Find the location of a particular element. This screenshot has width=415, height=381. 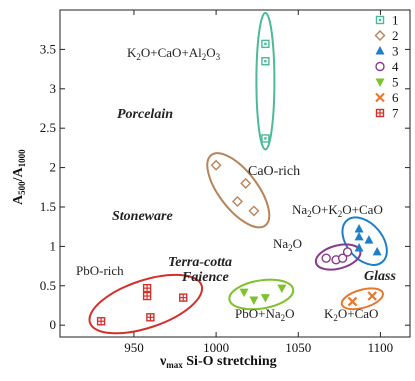

annotation-glass: Glass is located at coordinates (380, 276).